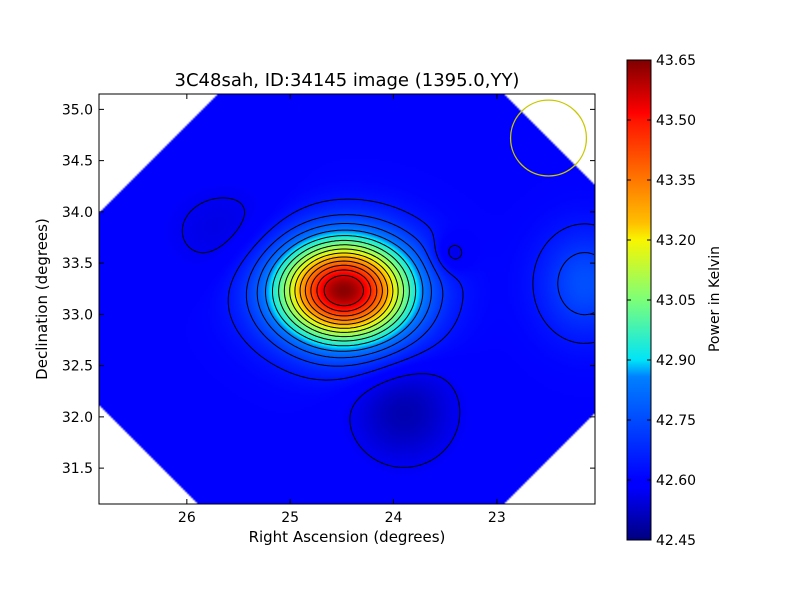 The width and height of the screenshot is (800, 600). I want to click on x-tick-label: 25, so click(290, 518).